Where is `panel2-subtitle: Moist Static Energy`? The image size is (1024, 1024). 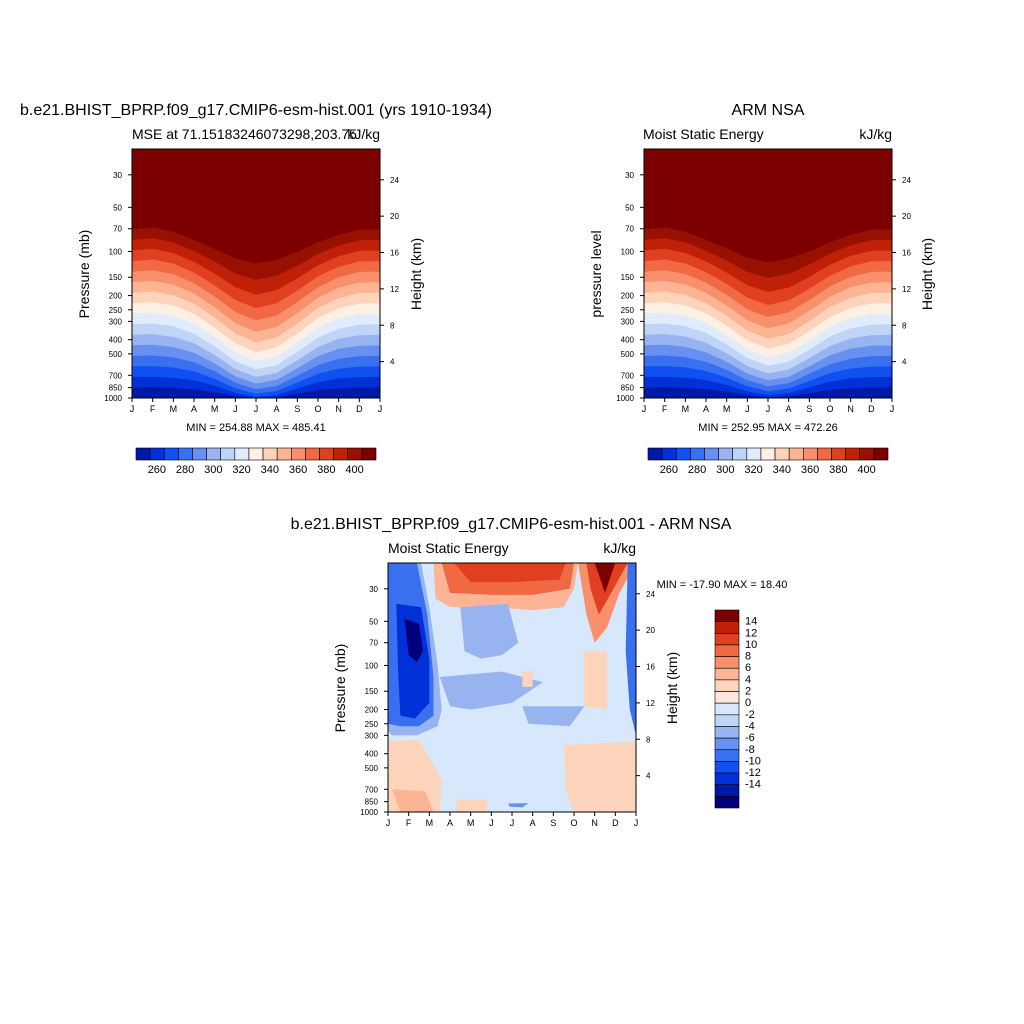 panel2-subtitle: Moist Static Energy is located at coordinates (703, 134).